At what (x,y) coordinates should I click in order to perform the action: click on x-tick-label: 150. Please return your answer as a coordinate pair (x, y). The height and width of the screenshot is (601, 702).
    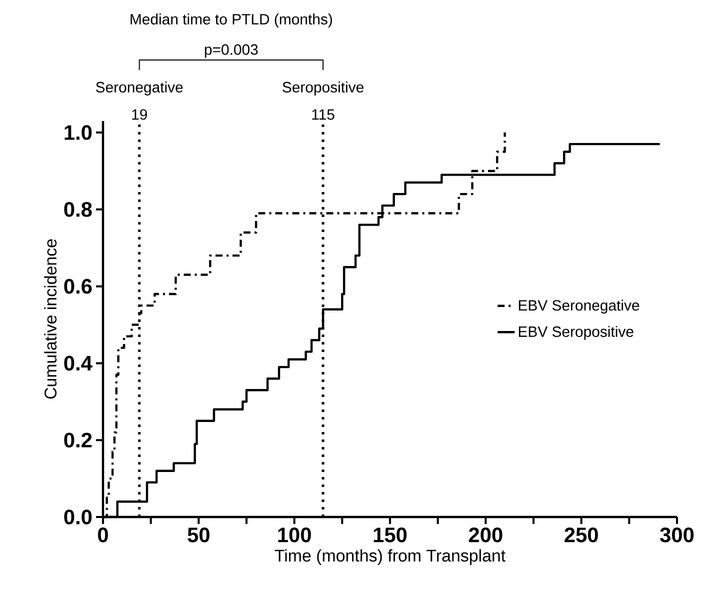
    Looking at the image, I should click on (390, 535).